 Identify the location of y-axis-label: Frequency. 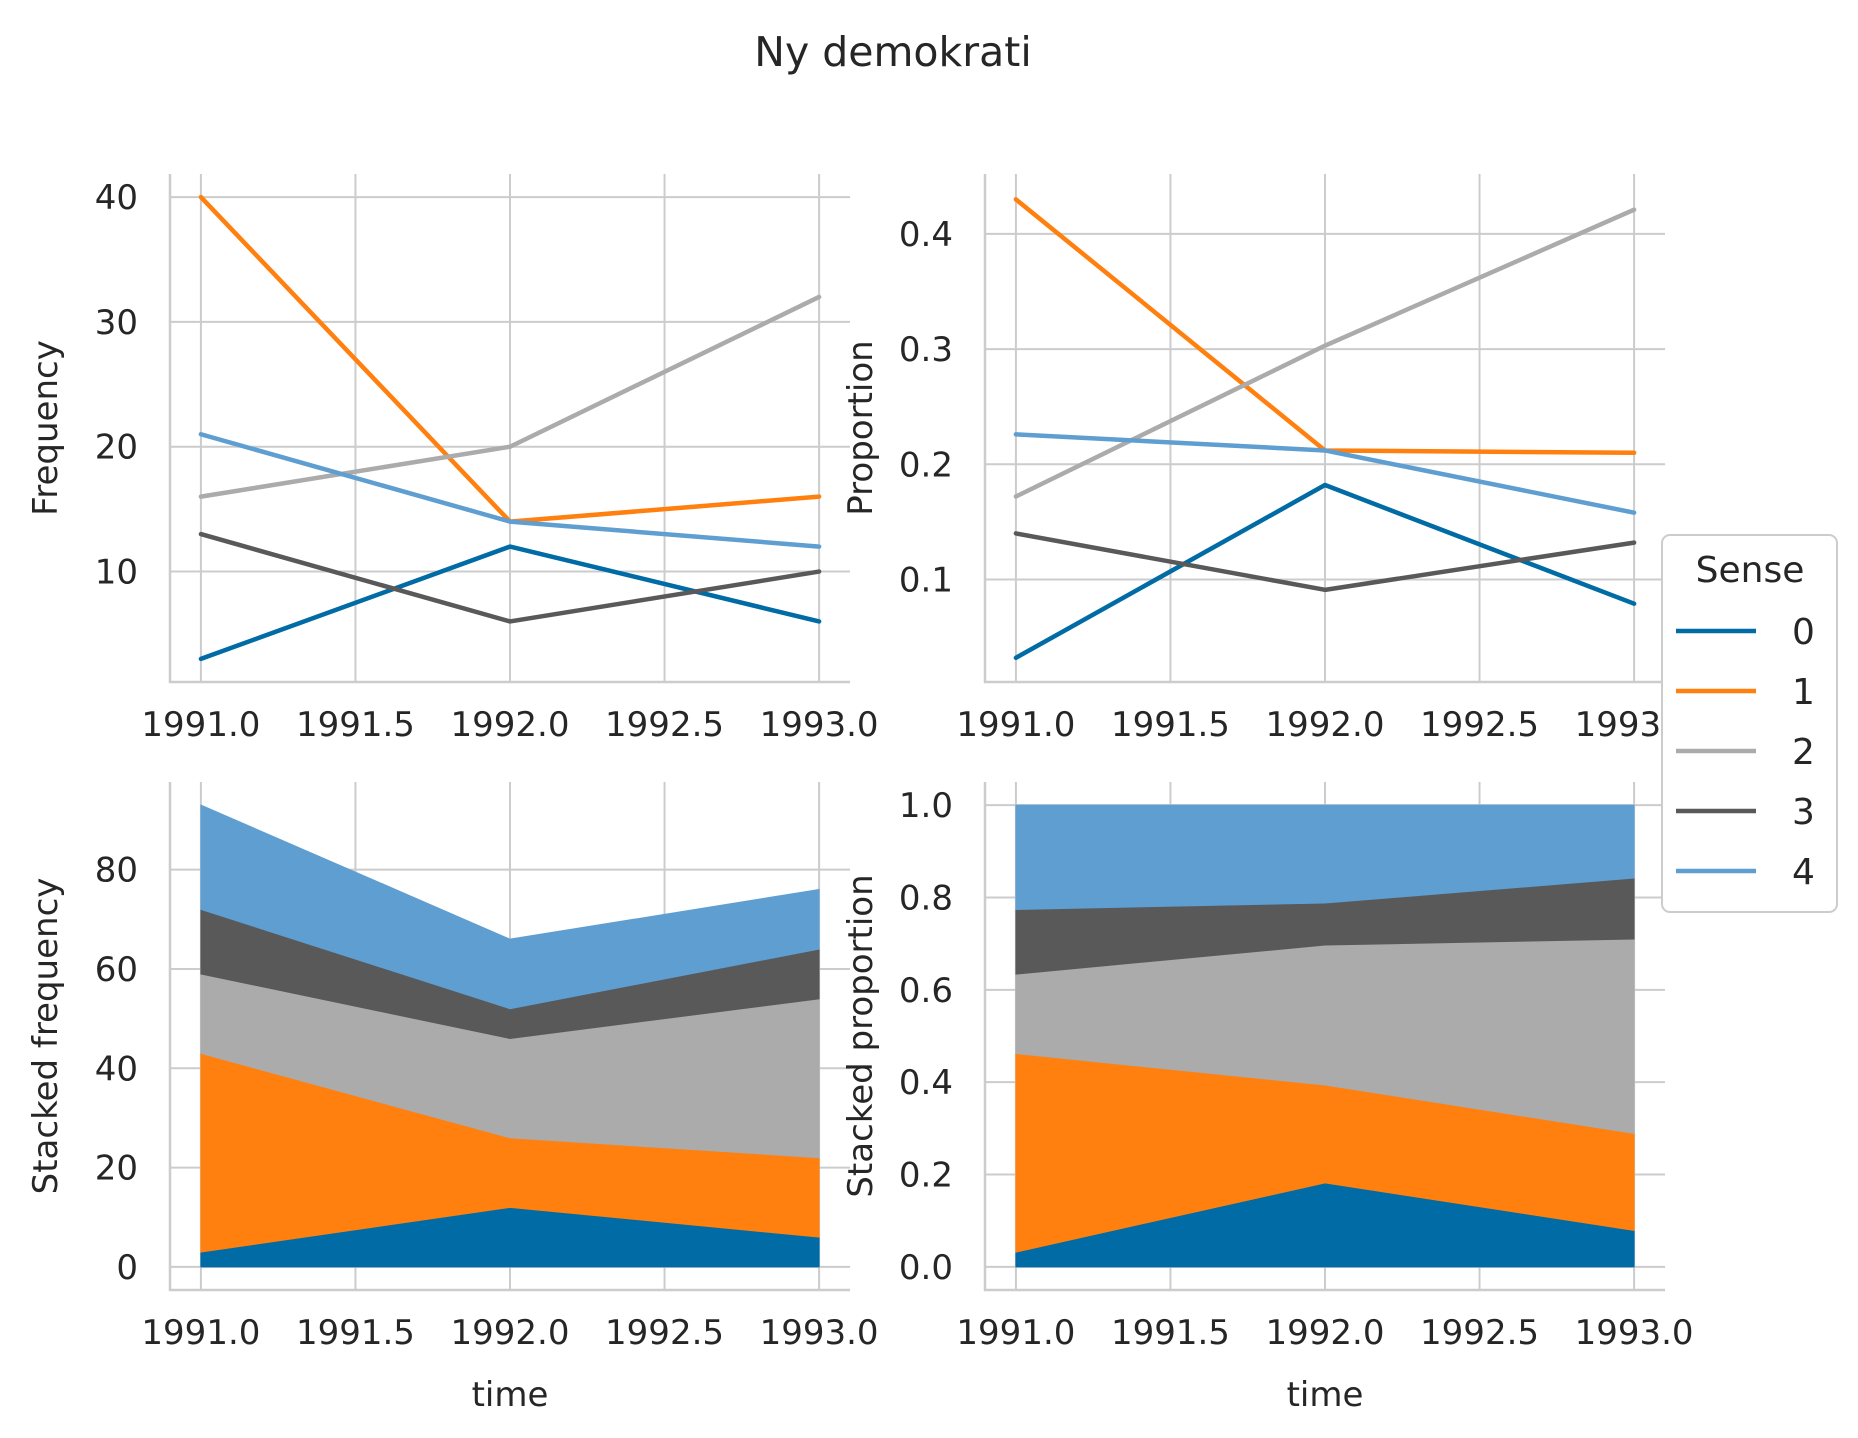
(46, 428).